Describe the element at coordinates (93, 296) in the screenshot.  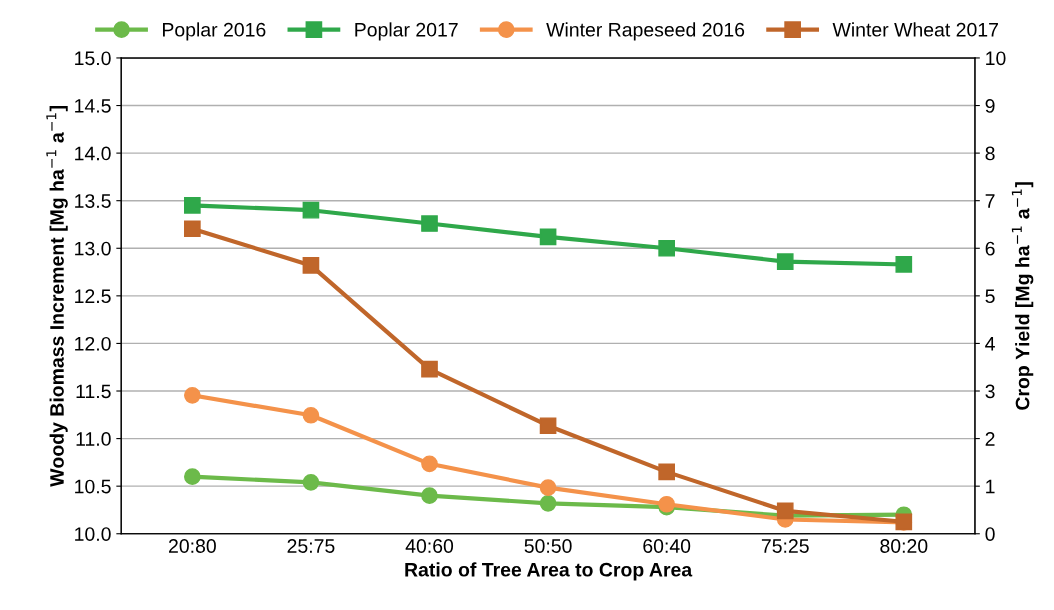
I see `y-tick-label: 12.5` at that location.